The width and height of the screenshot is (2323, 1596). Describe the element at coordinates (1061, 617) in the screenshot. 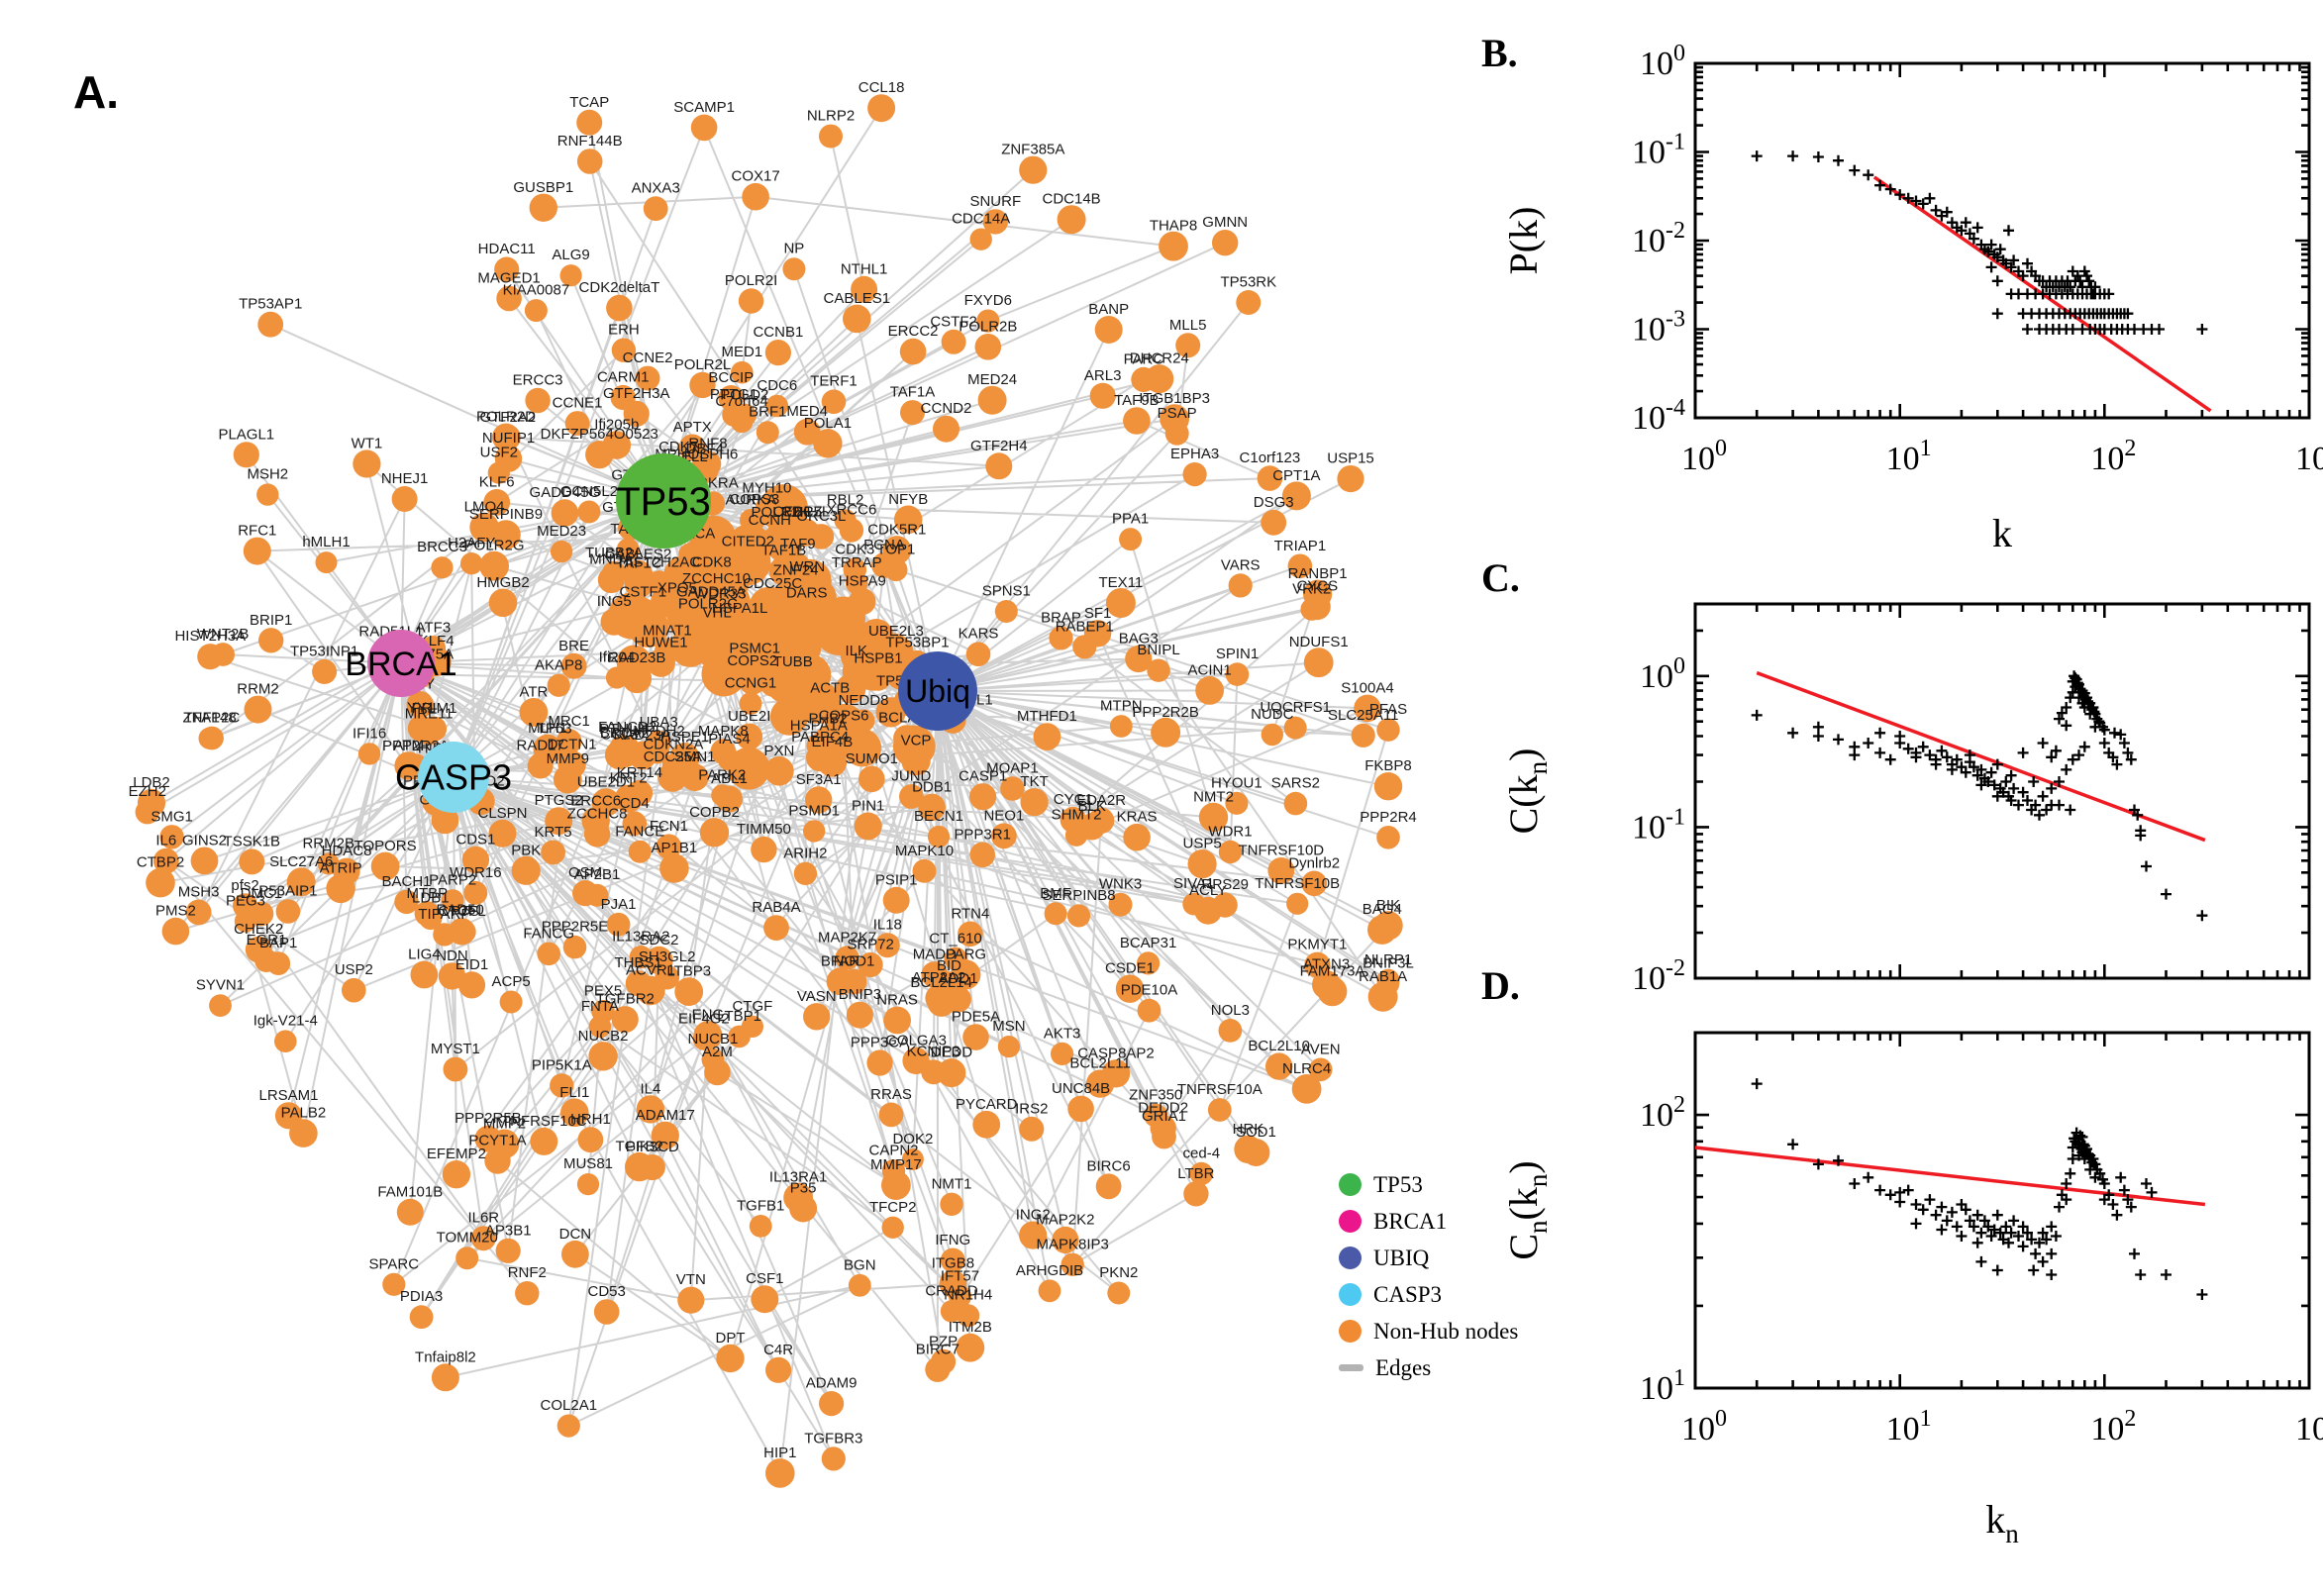

I see `node-label: BRAP` at that location.